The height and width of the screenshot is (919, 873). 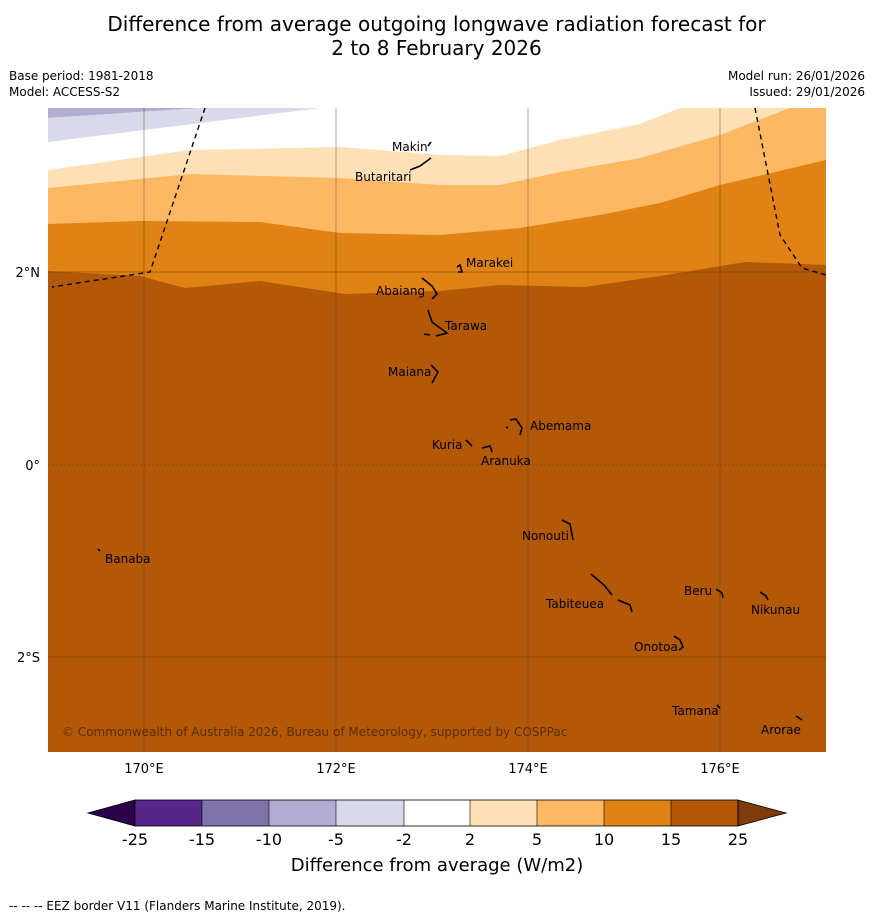 I want to click on base-period-text: Base period: 1981-2018, so click(x=81, y=76).